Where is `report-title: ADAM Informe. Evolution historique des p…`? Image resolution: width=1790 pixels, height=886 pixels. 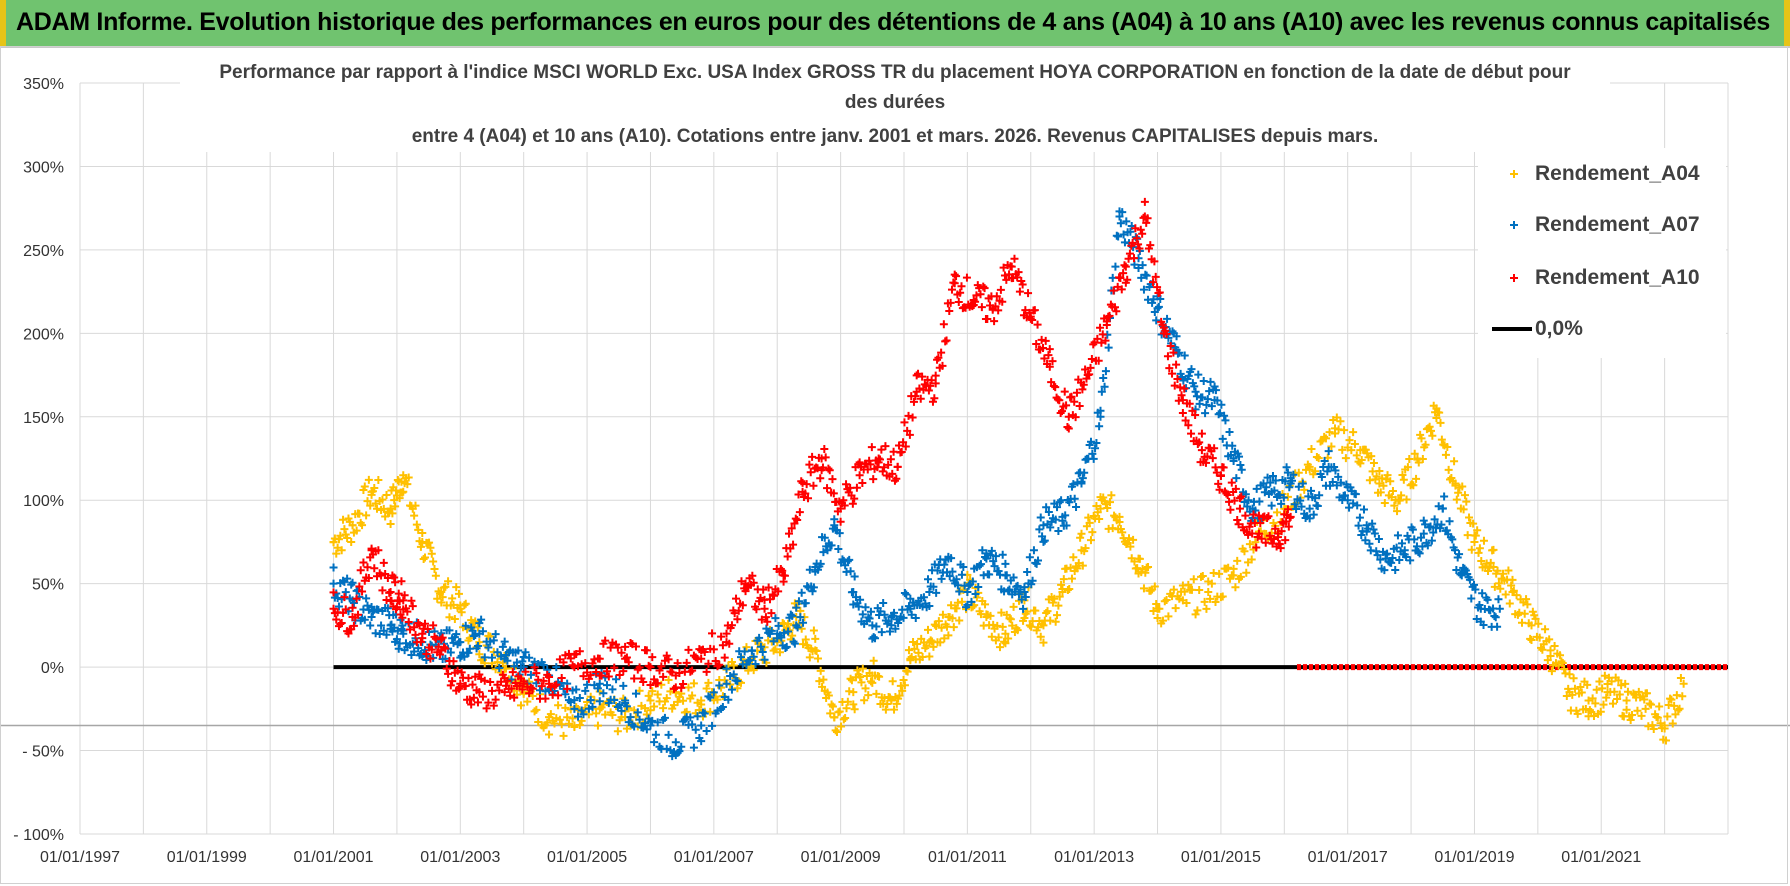
report-title: ADAM Informe. Evolution historique des p… is located at coordinates (893, 22).